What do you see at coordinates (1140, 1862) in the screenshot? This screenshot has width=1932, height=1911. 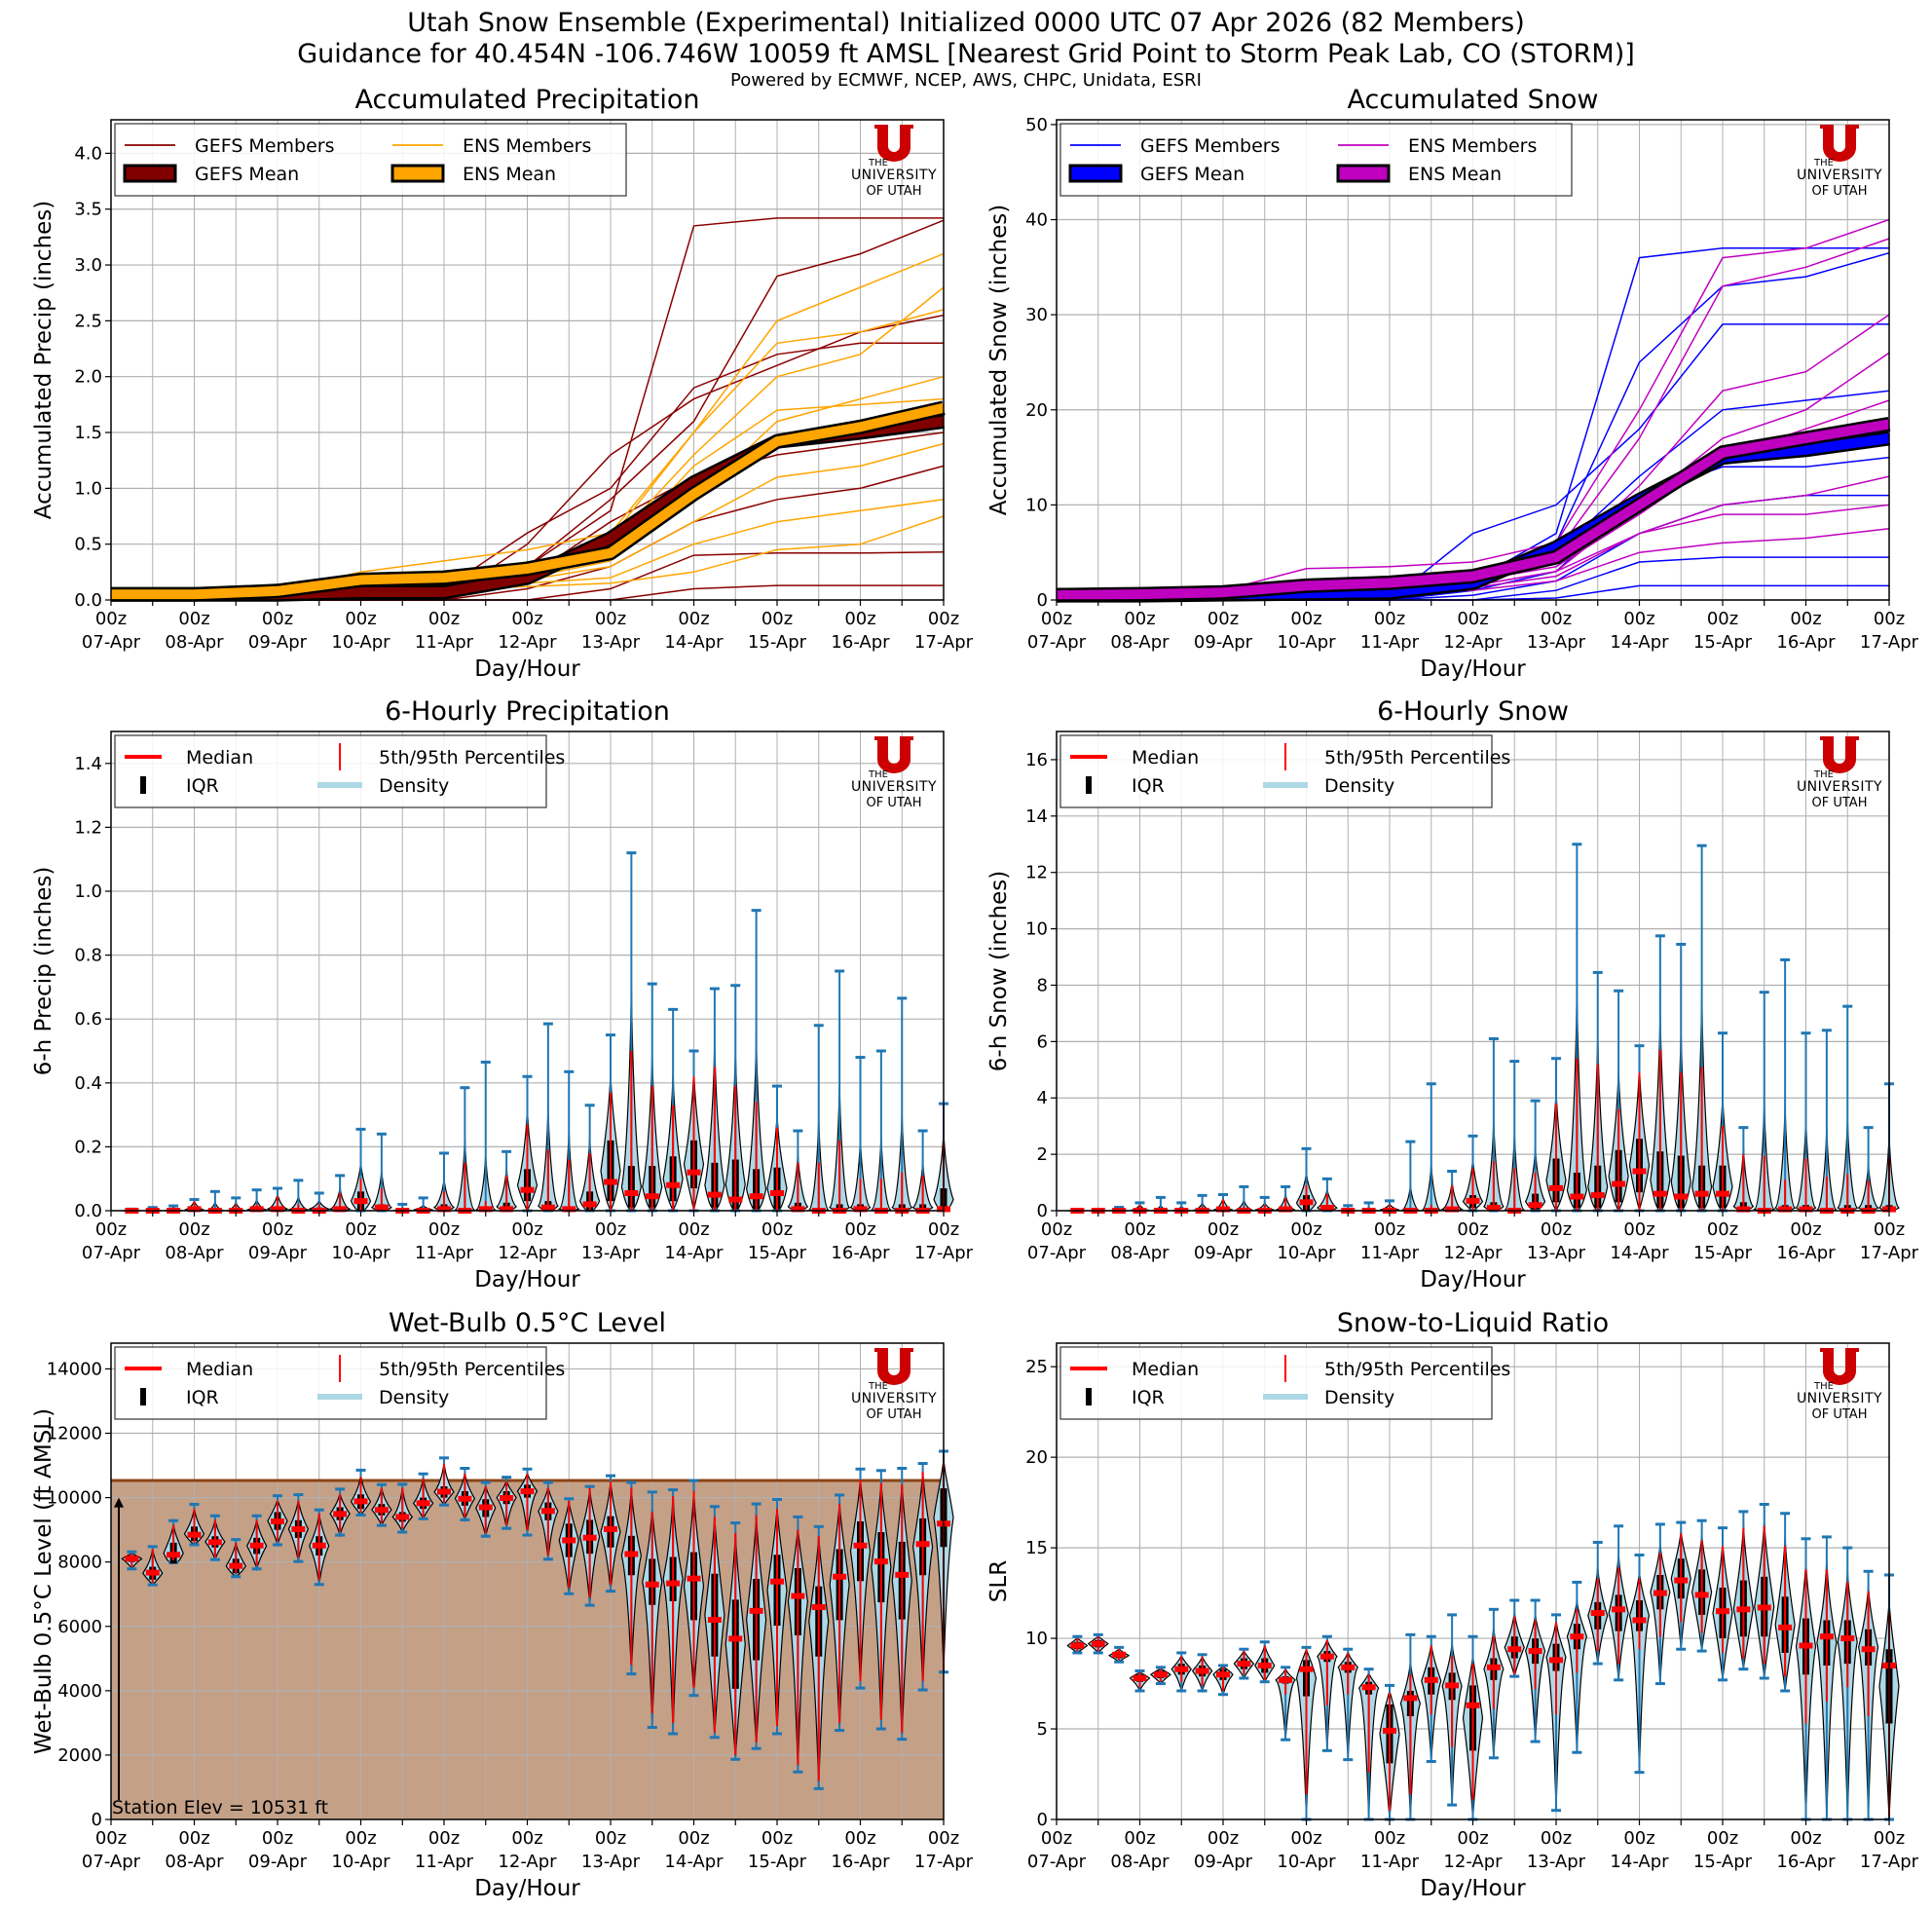 I see `x-tick-label-day: 08-Apr` at bounding box center [1140, 1862].